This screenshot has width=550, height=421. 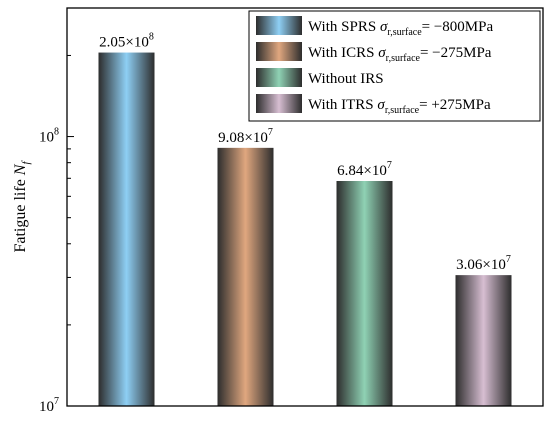 I want to click on data-label-2: 9.08×10⁷, so click(x=245, y=136).